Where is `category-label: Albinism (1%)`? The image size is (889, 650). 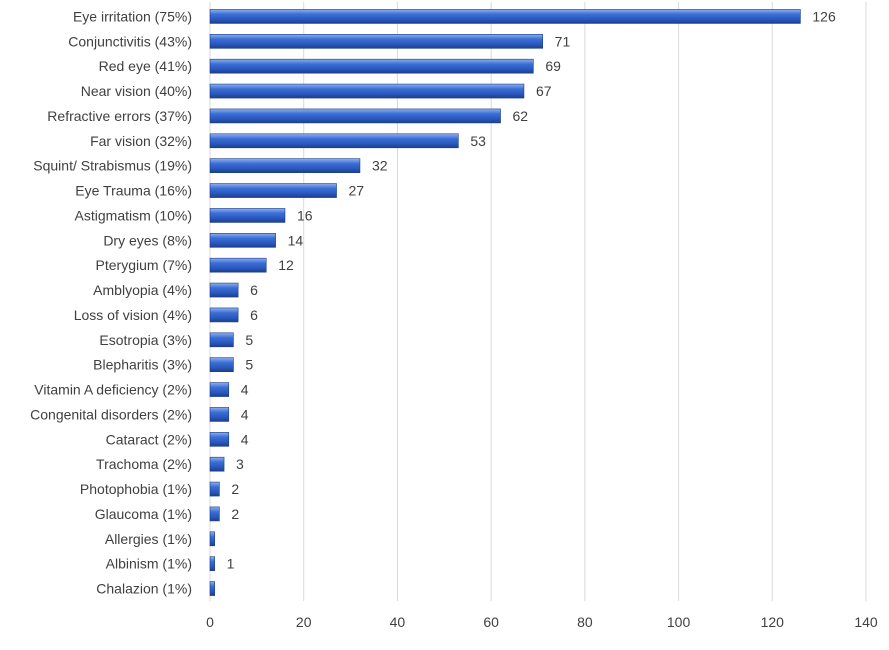
category-label: Albinism (1%) is located at coordinates (149, 564).